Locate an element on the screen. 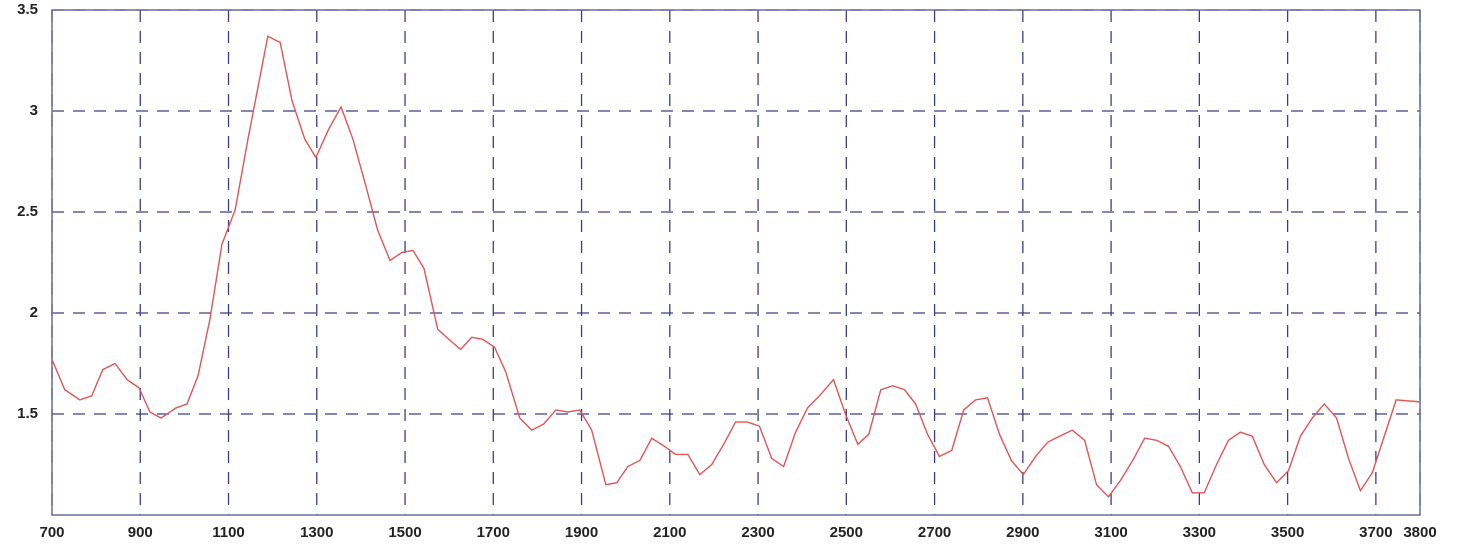 This screenshot has width=1470, height=552. x-tick-label: 900 is located at coordinates (140, 532).